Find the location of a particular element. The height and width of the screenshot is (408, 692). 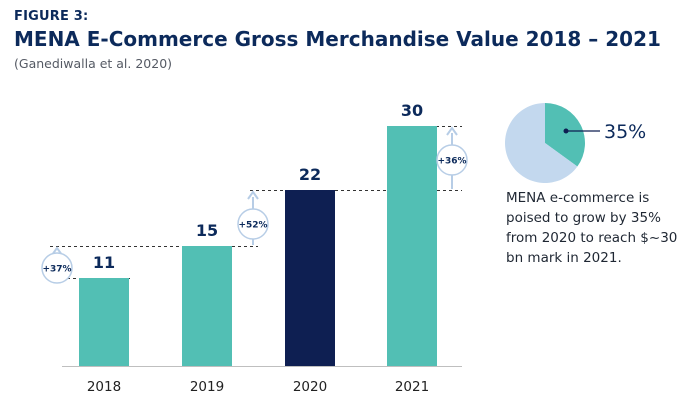

bar-2021 is located at coordinates (412, 246).